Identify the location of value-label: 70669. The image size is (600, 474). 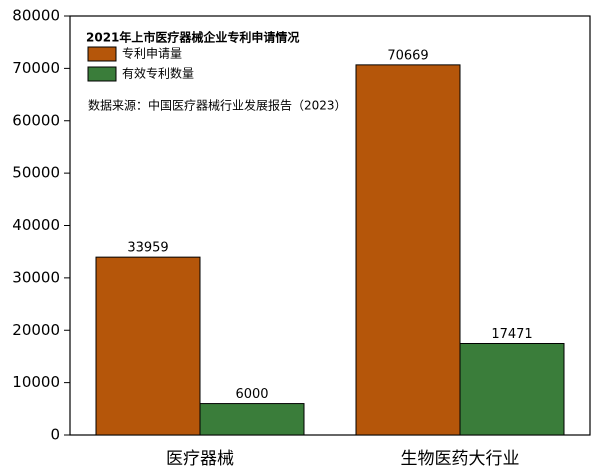
(407, 55).